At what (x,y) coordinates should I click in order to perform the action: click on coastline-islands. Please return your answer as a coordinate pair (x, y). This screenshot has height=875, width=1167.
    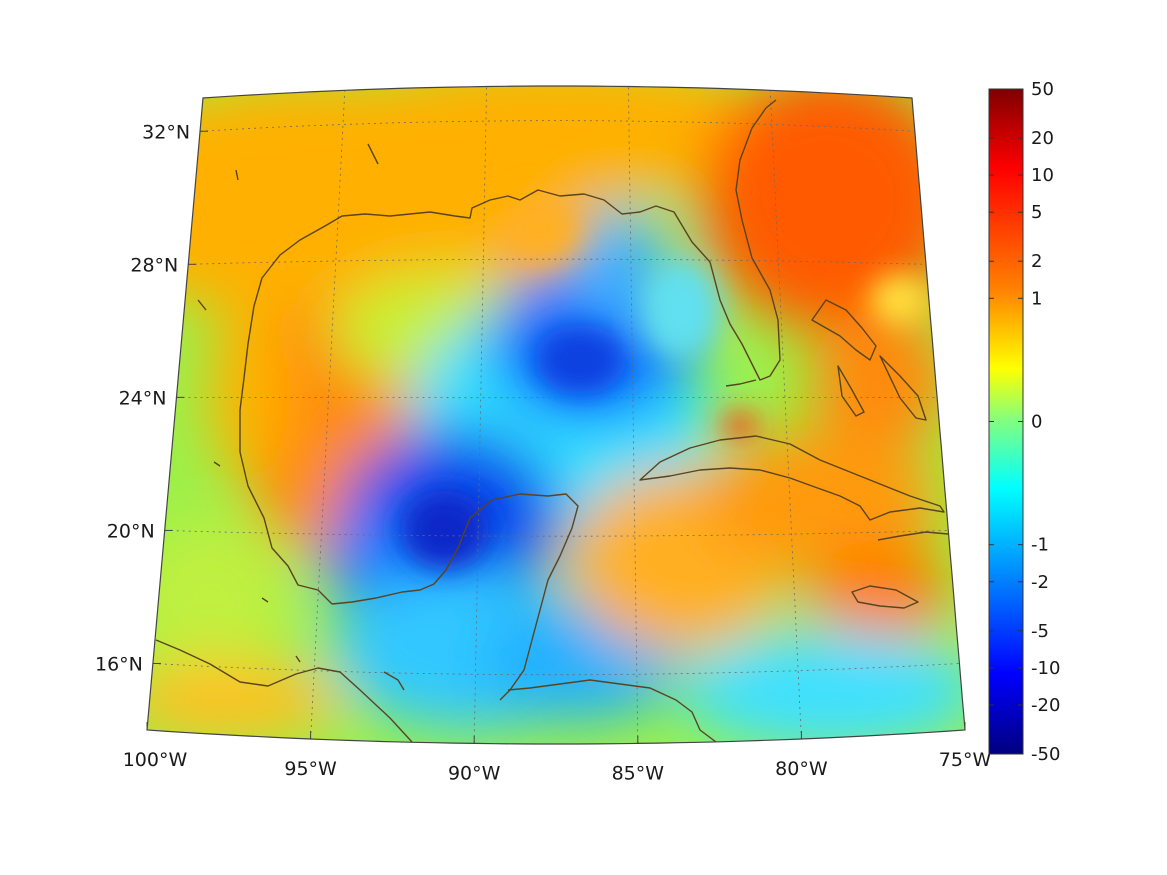
    Looking at the image, I should click on (301, 417).